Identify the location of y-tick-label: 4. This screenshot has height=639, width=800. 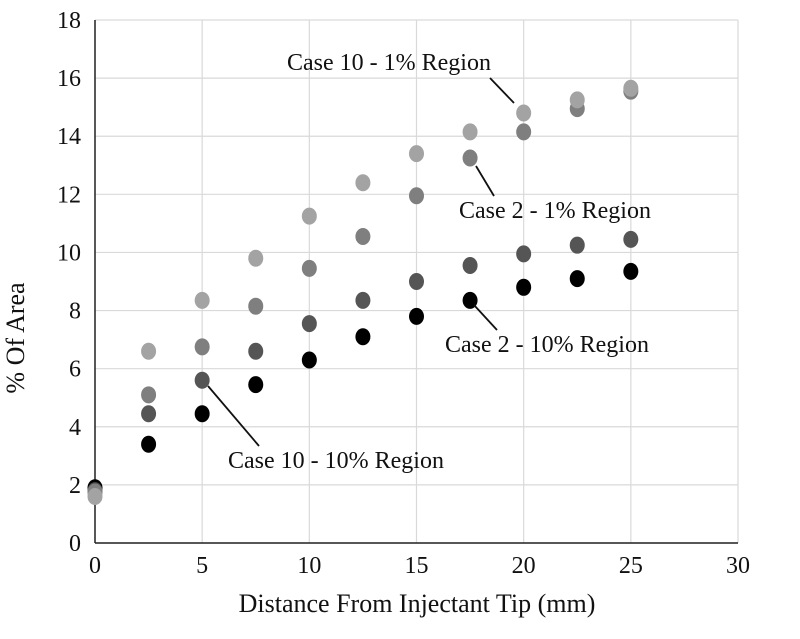
(75, 428).